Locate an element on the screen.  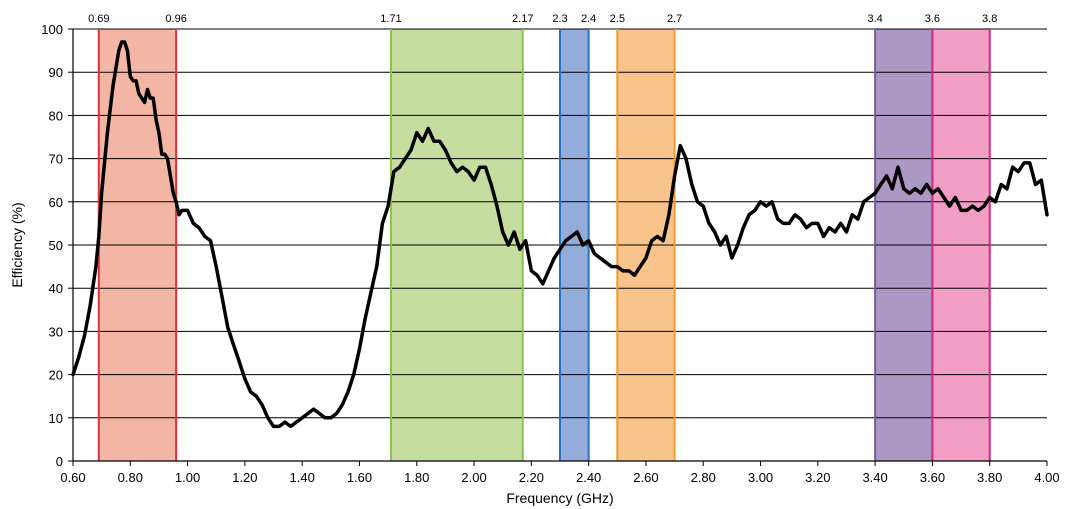
x-tick-label: 2.40 is located at coordinates (588, 477).